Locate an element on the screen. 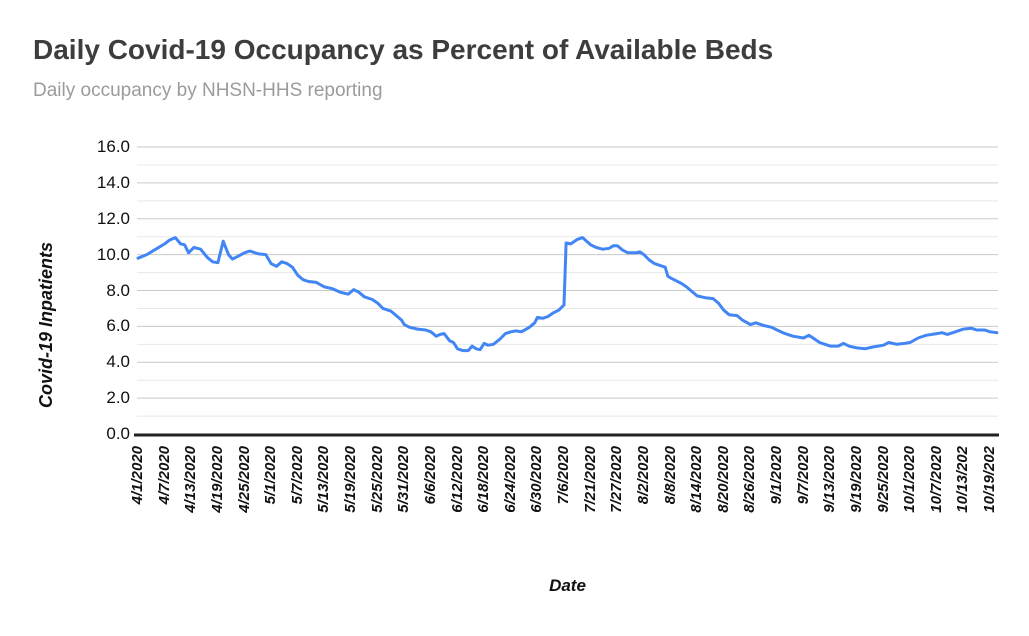 The height and width of the screenshot is (636, 1029). y-tick-label: 8.0 is located at coordinates (118, 290).